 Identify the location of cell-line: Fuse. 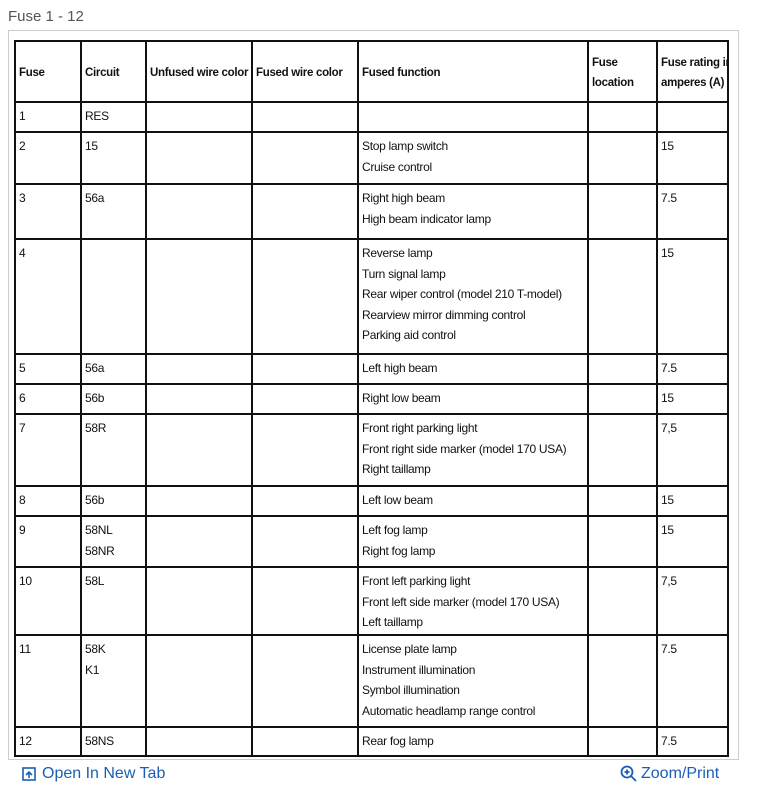
(32, 72).